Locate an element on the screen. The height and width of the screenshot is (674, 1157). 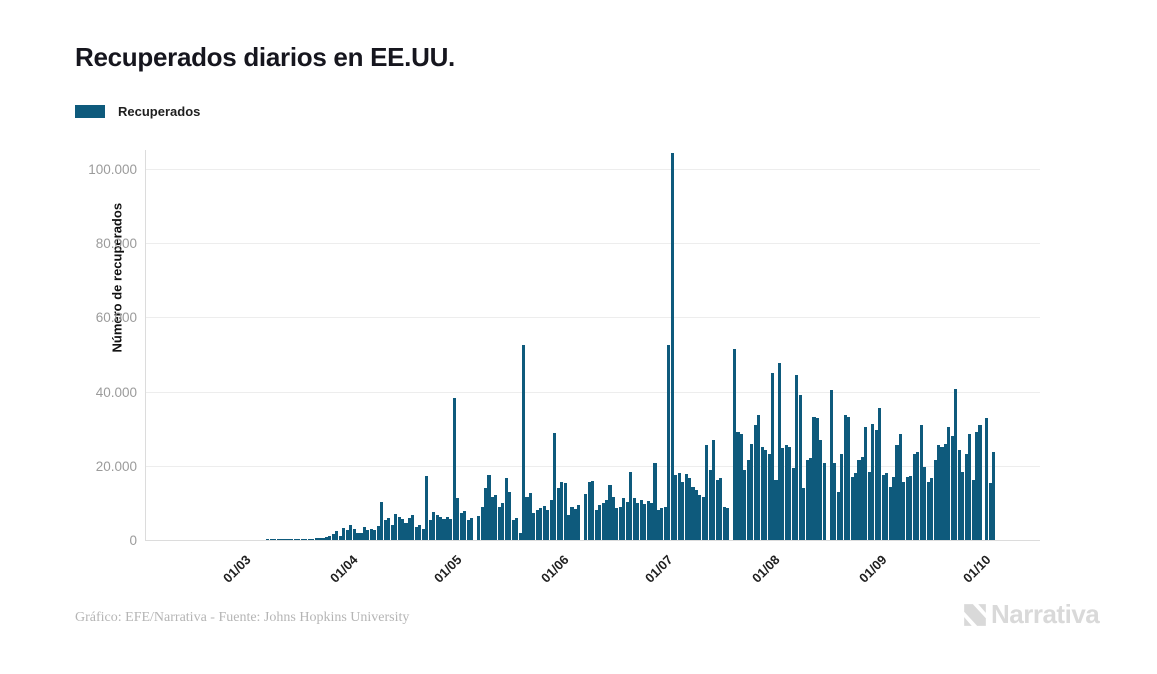
x-tick-label: 01/03 is located at coordinates (236, 569).